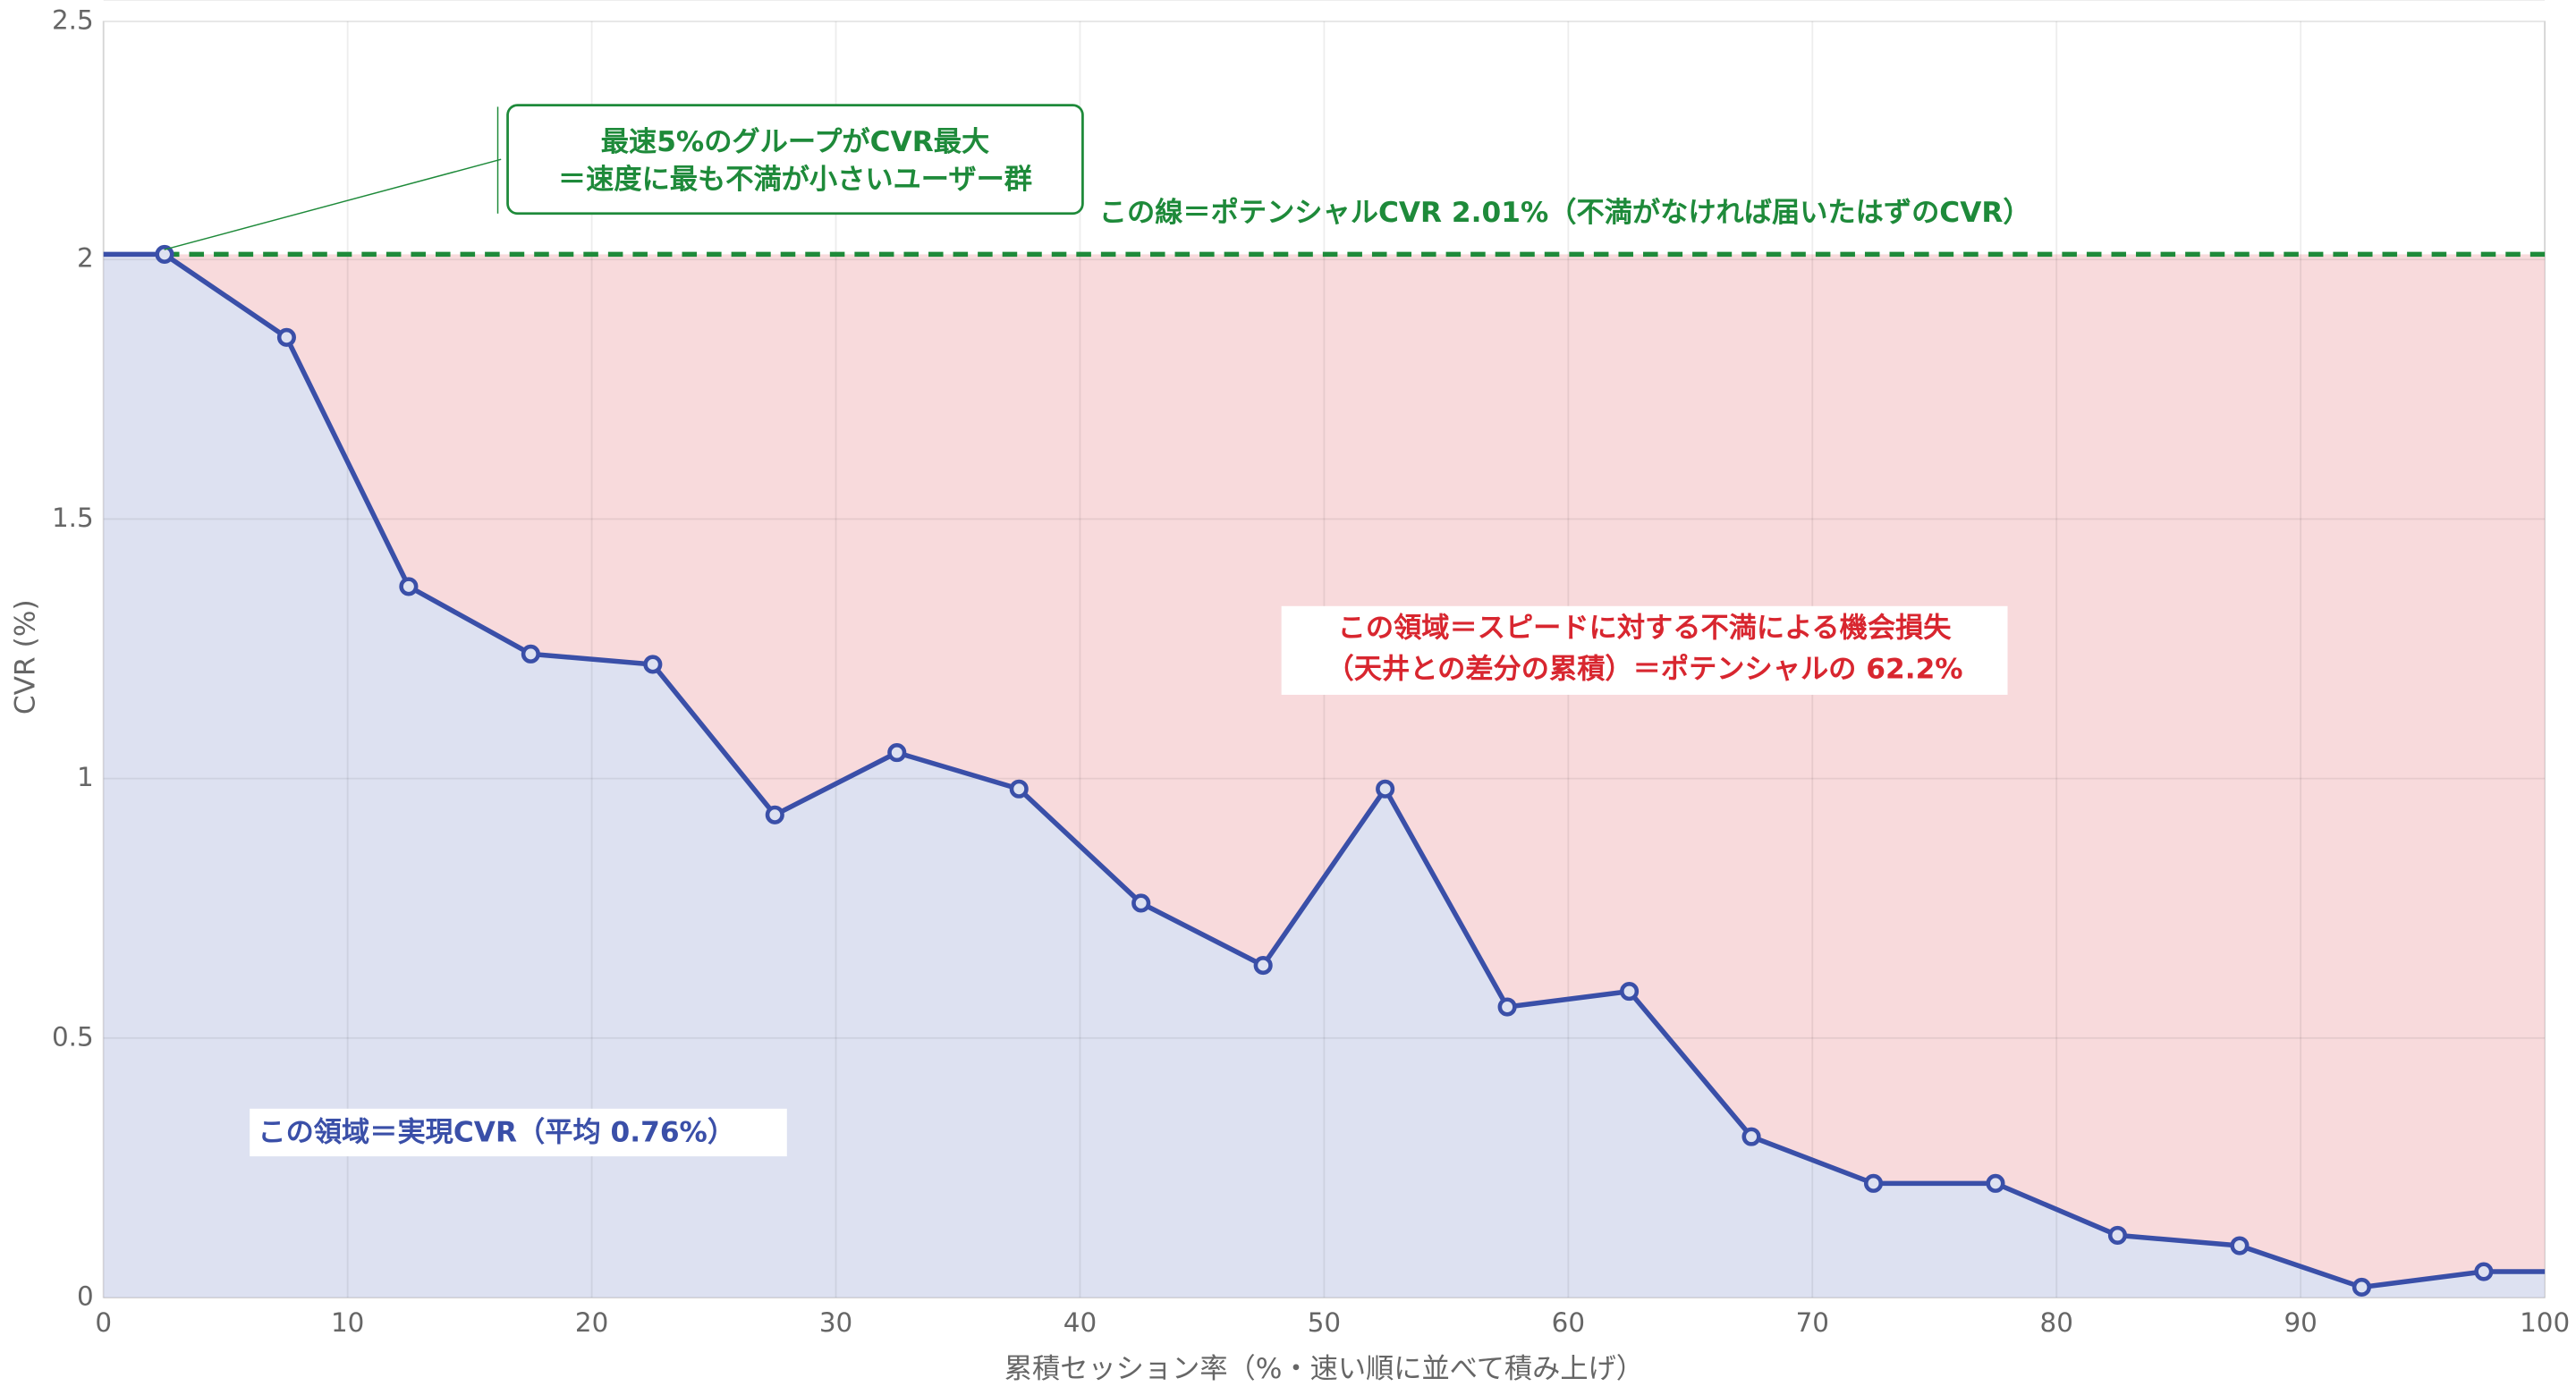 The width and height of the screenshot is (2576, 1395). What do you see at coordinates (1645, 629) in the screenshot?
I see `annotation-text: この領域＝スピードに対する不満による機会損失` at bounding box center [1645, 629].